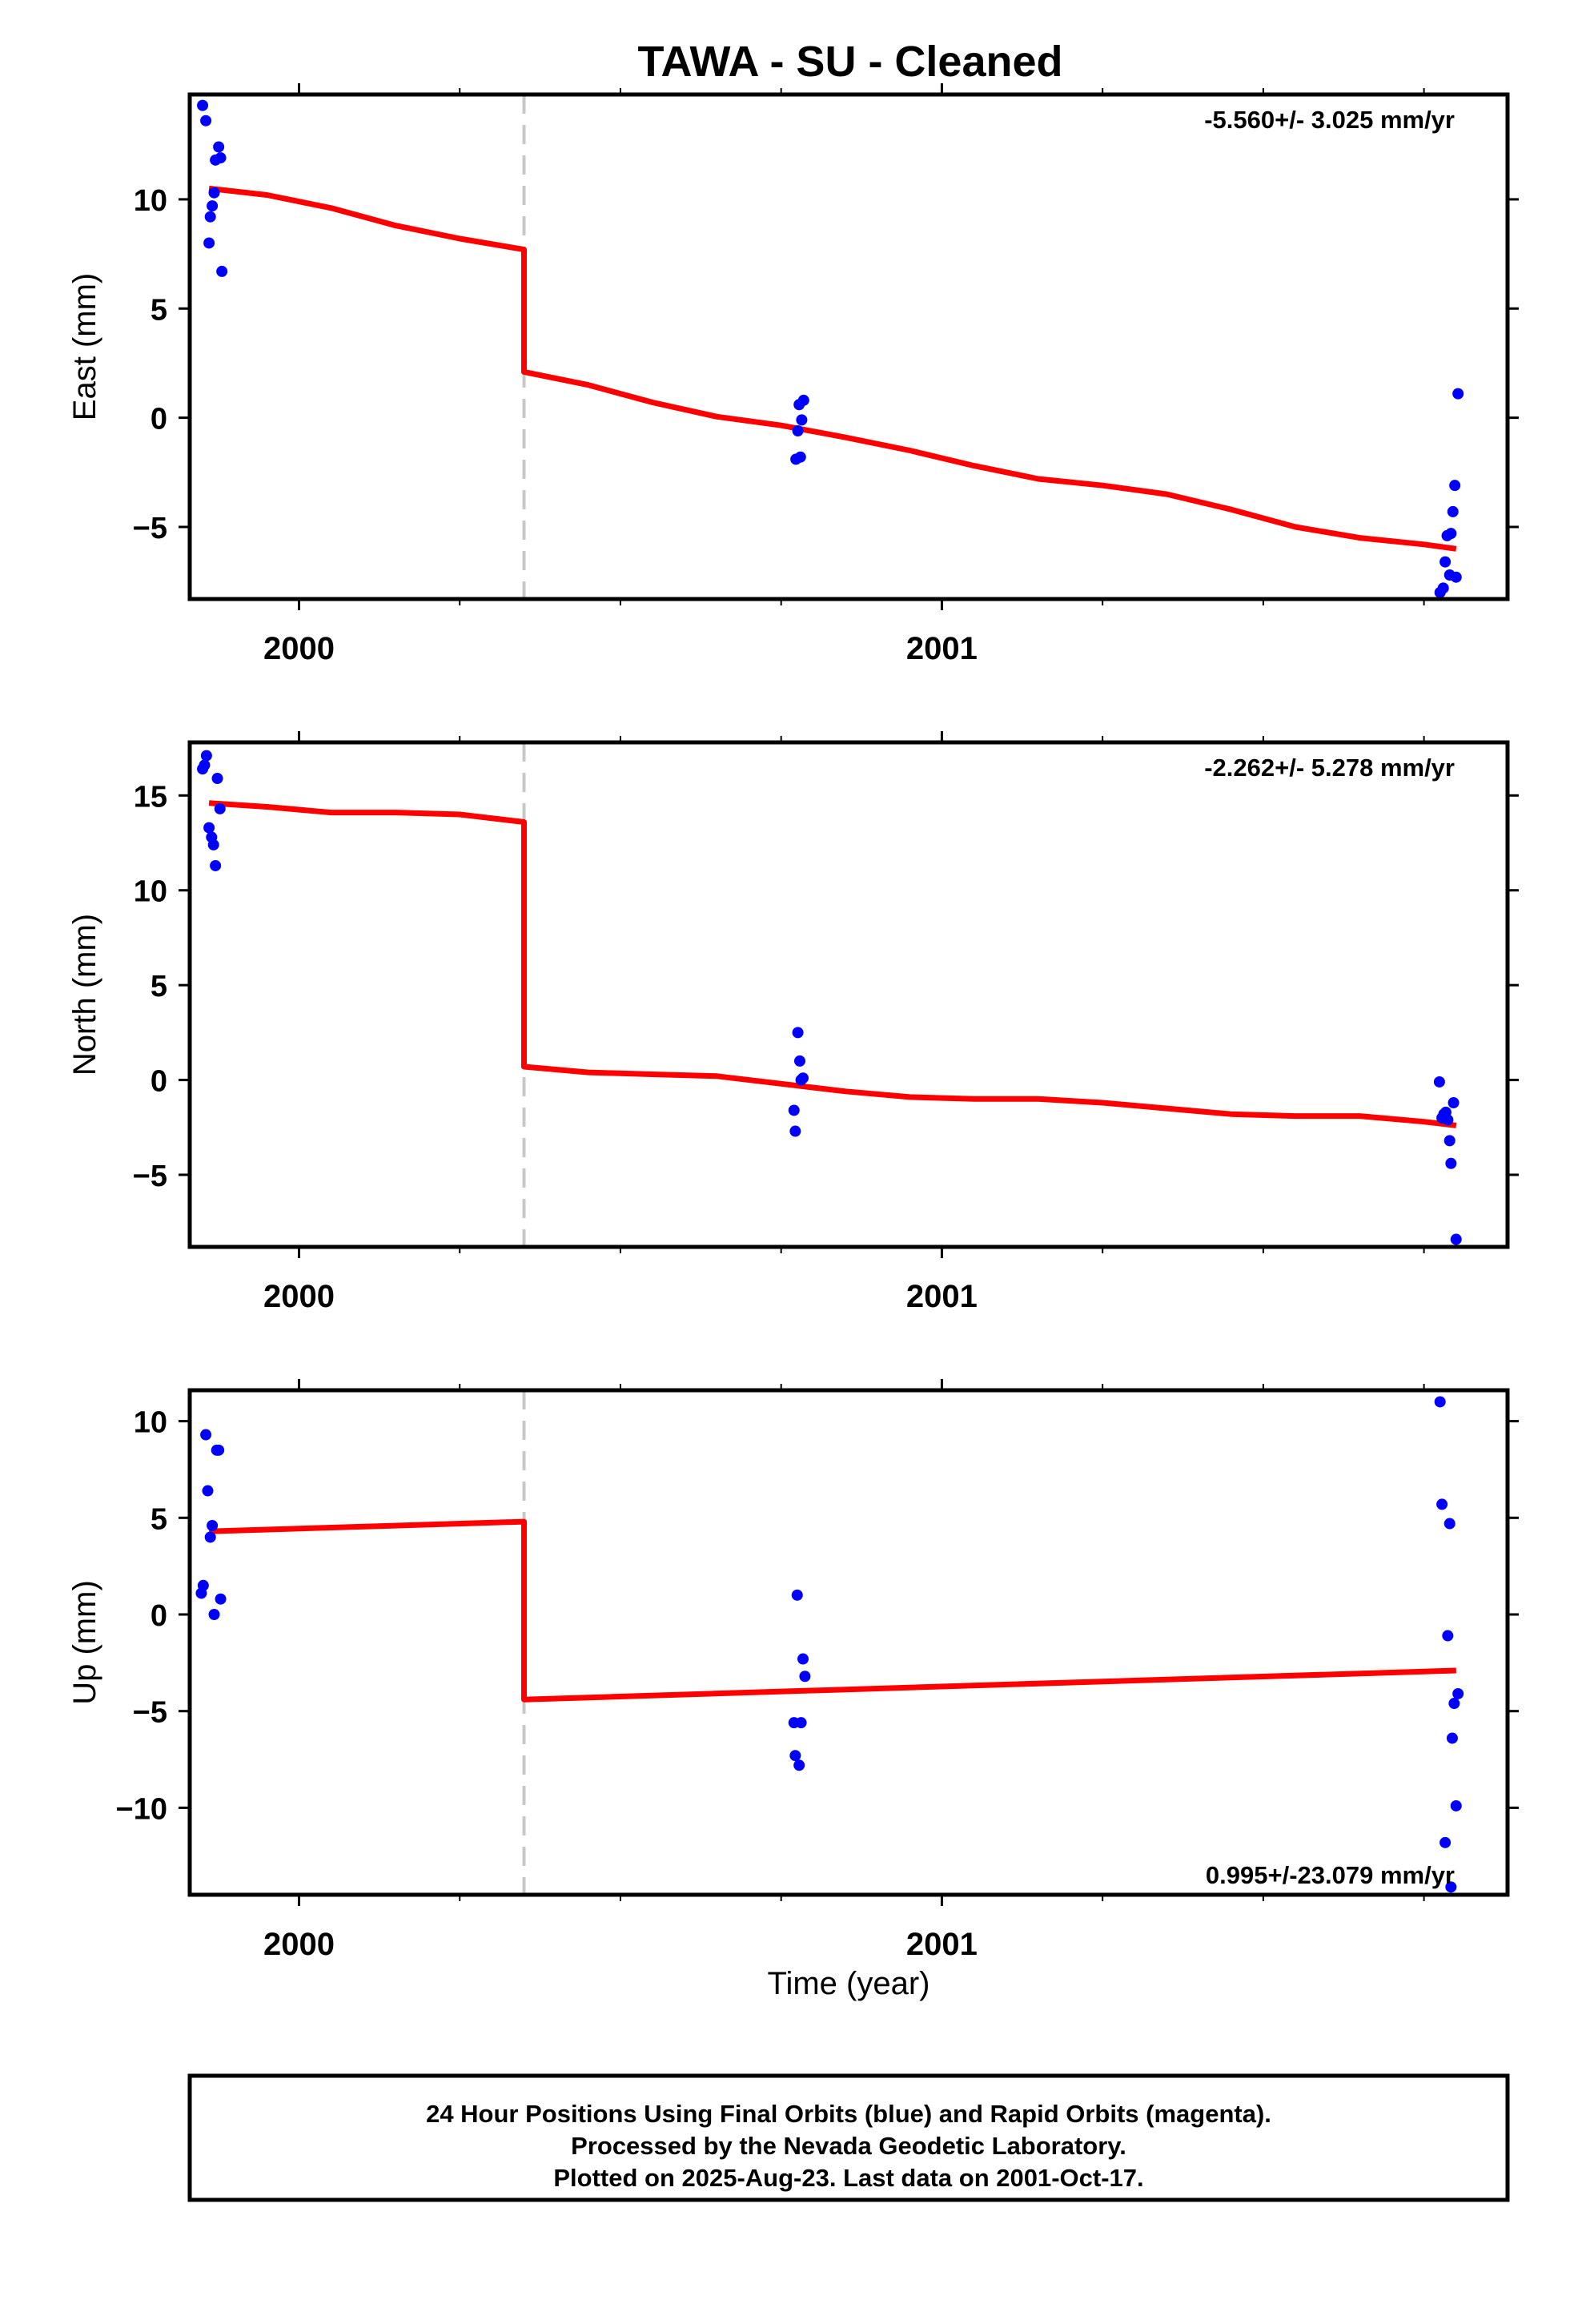  What do you see at coordinates (159, 1519) in the screenshot?
I see `up-ytick-label: 5` at bounding box center [159, 1519].